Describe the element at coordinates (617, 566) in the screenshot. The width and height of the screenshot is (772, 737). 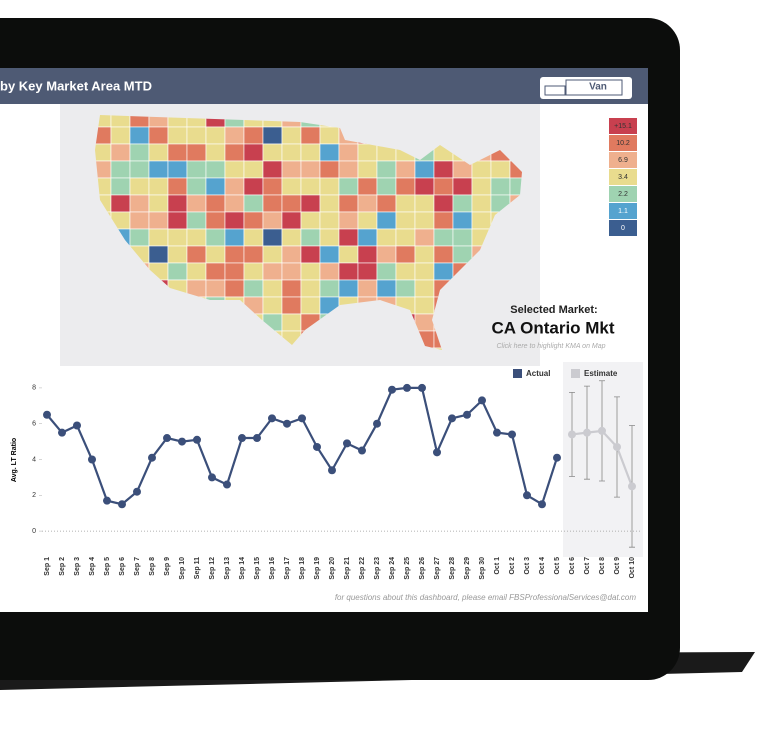
I see `x-tick-label: Oct 9` at that location.